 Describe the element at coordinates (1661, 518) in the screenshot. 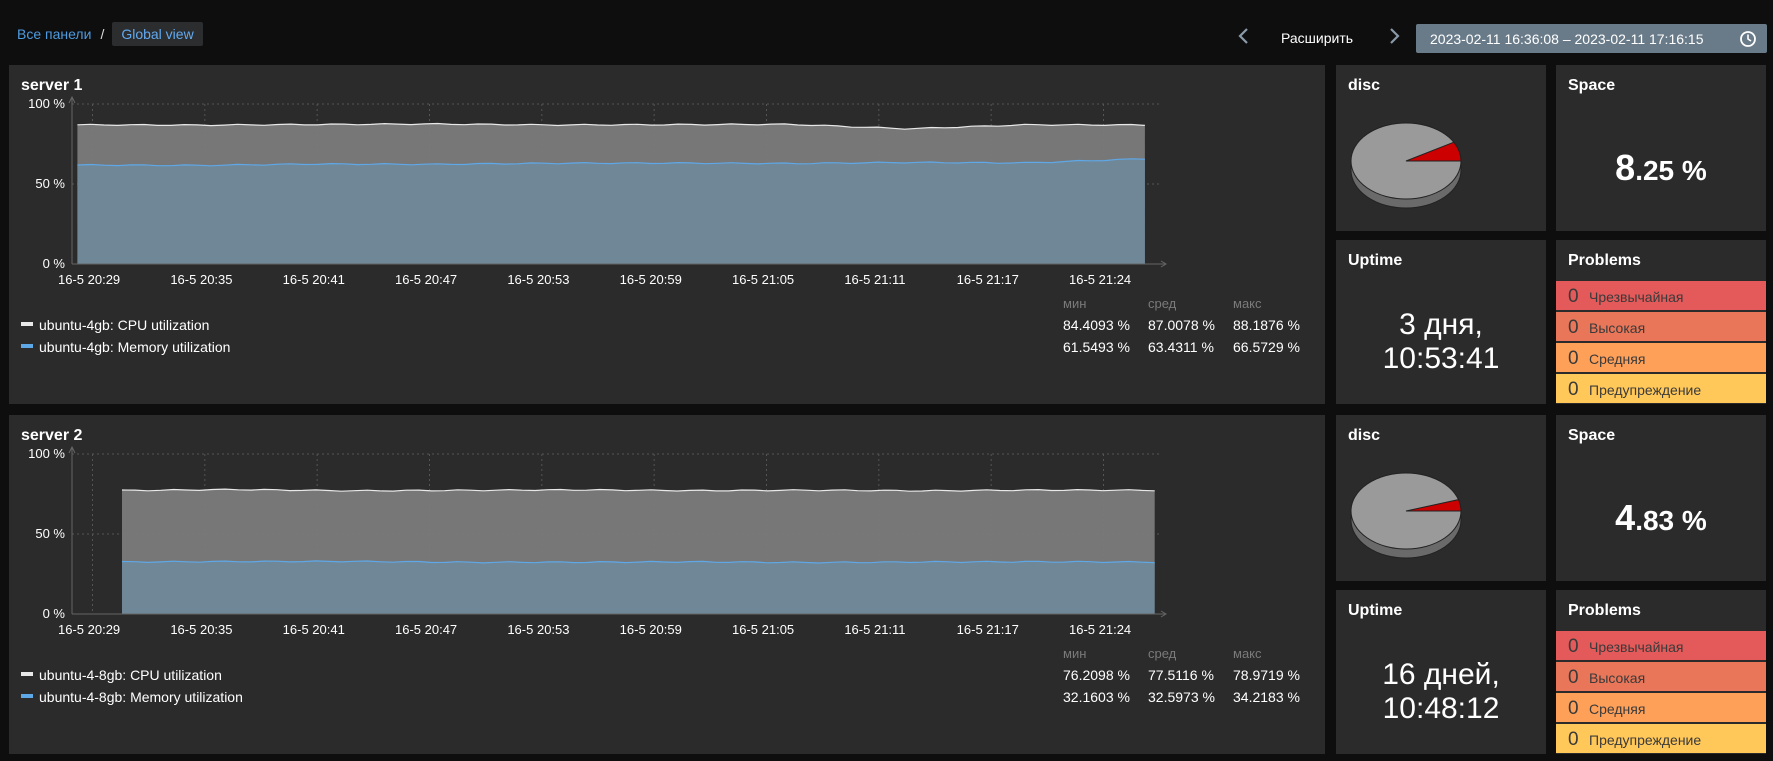

I see `space-value: 4.83 %` at that location.